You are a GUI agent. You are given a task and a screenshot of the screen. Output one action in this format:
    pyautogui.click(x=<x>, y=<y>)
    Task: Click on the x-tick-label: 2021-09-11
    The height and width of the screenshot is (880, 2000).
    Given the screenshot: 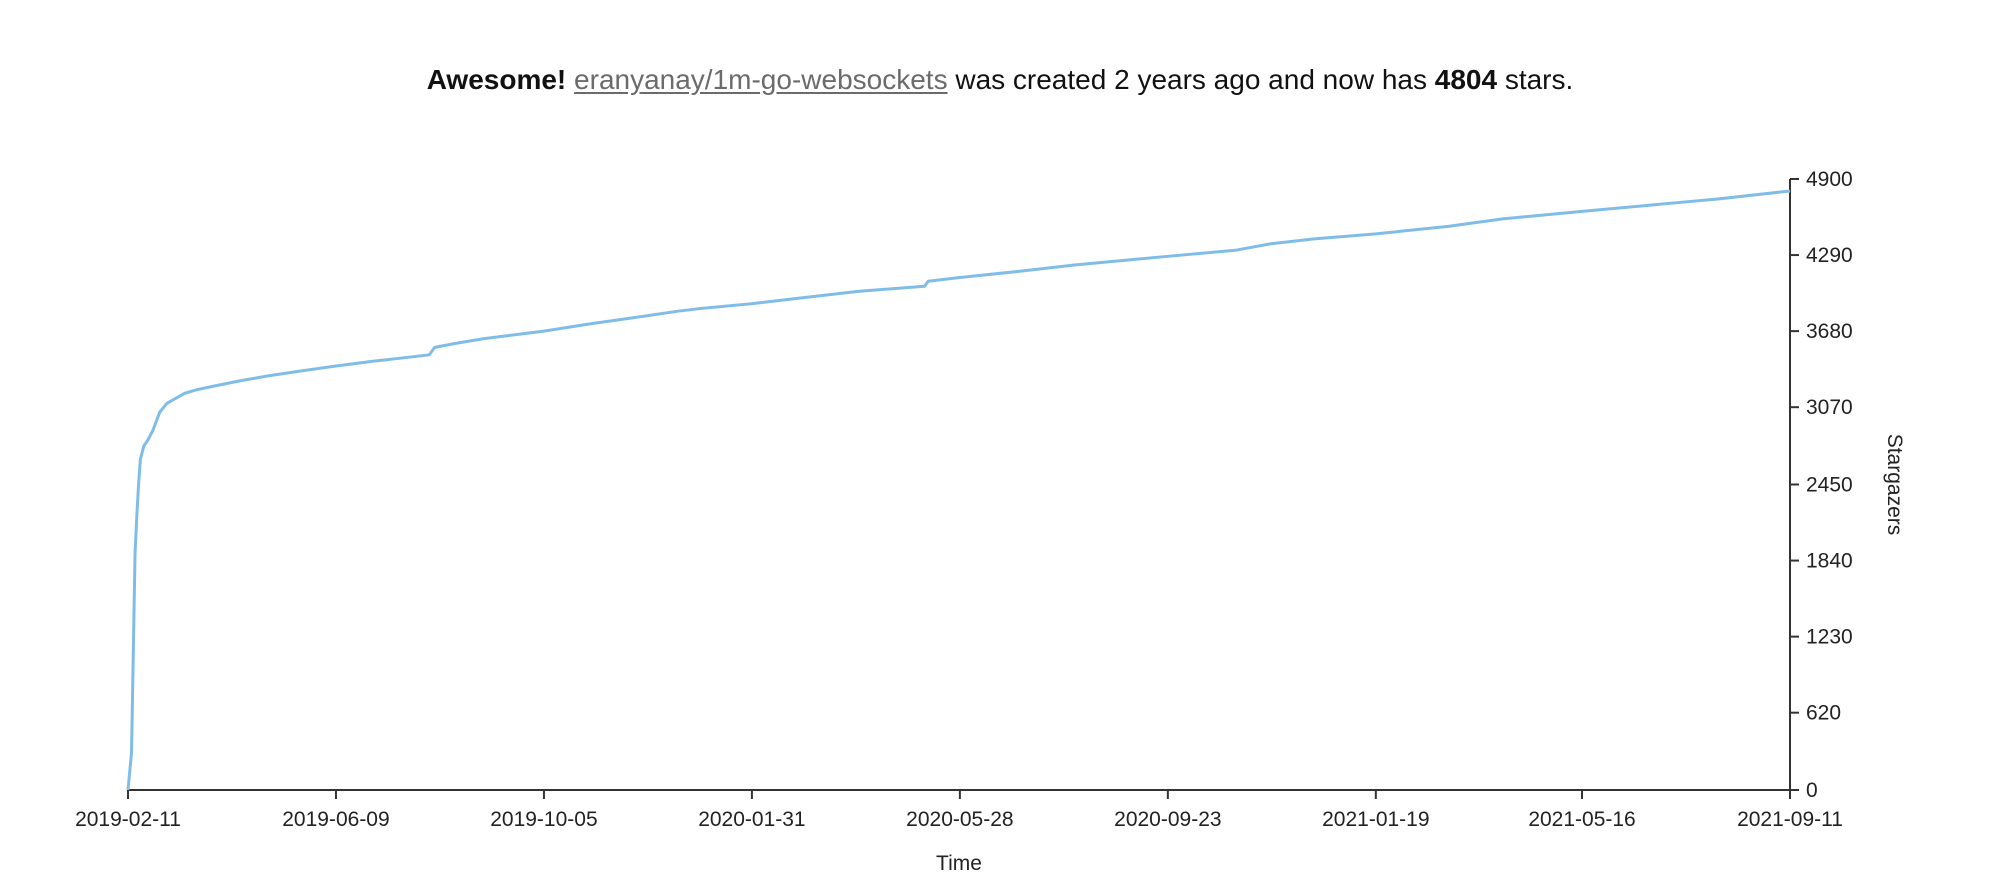 What is the action you would take?
    pyautogui.click(x=1790, y=819)
    